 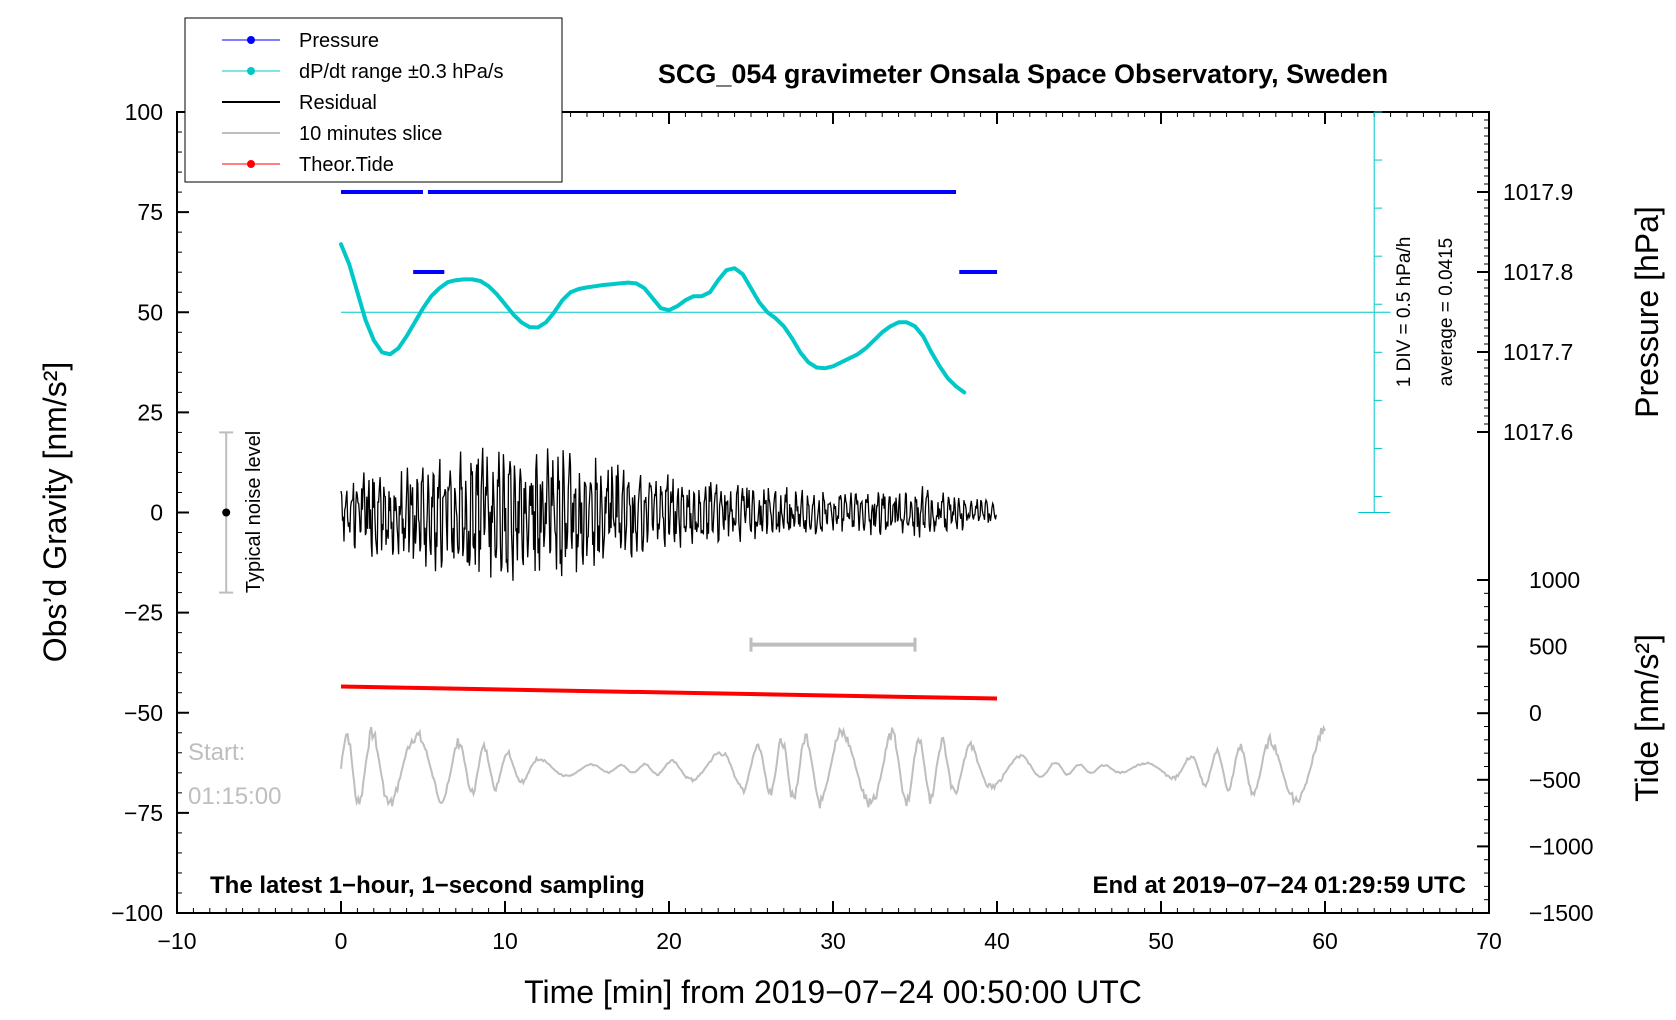 I want to click on x-tick-label: 30, so click(x=833, y=941).